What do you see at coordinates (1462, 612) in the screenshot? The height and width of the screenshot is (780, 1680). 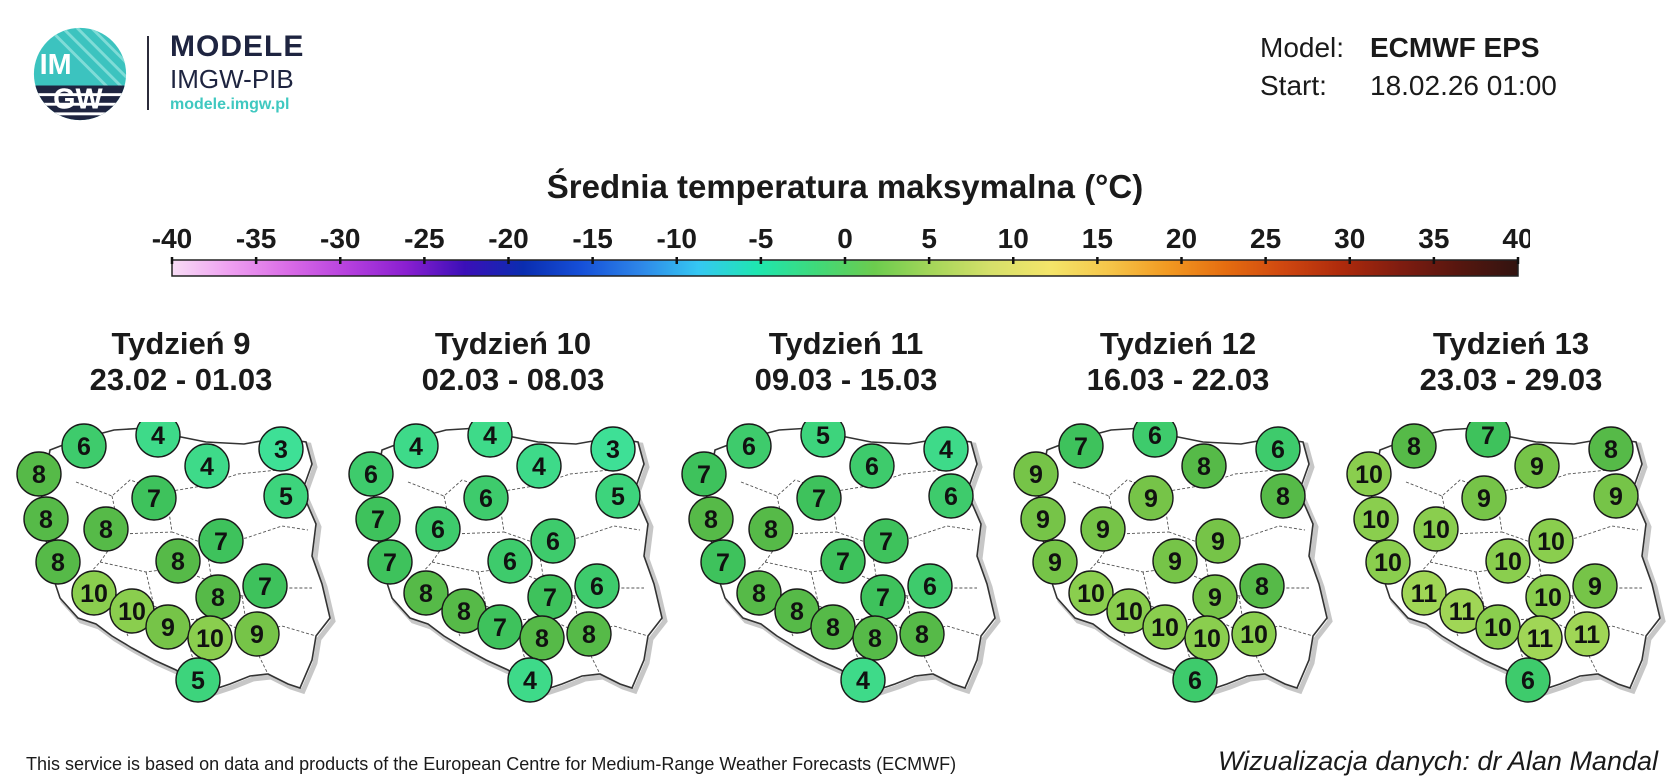 I see `station-value: 11` at bounding box center [1462, 612].